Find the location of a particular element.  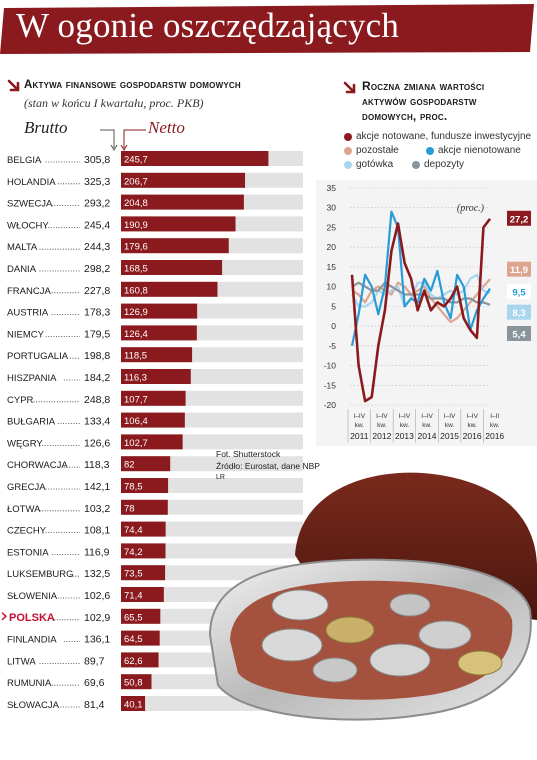

brutto-value-label: 133,4 is located at coordinates (97, 422).